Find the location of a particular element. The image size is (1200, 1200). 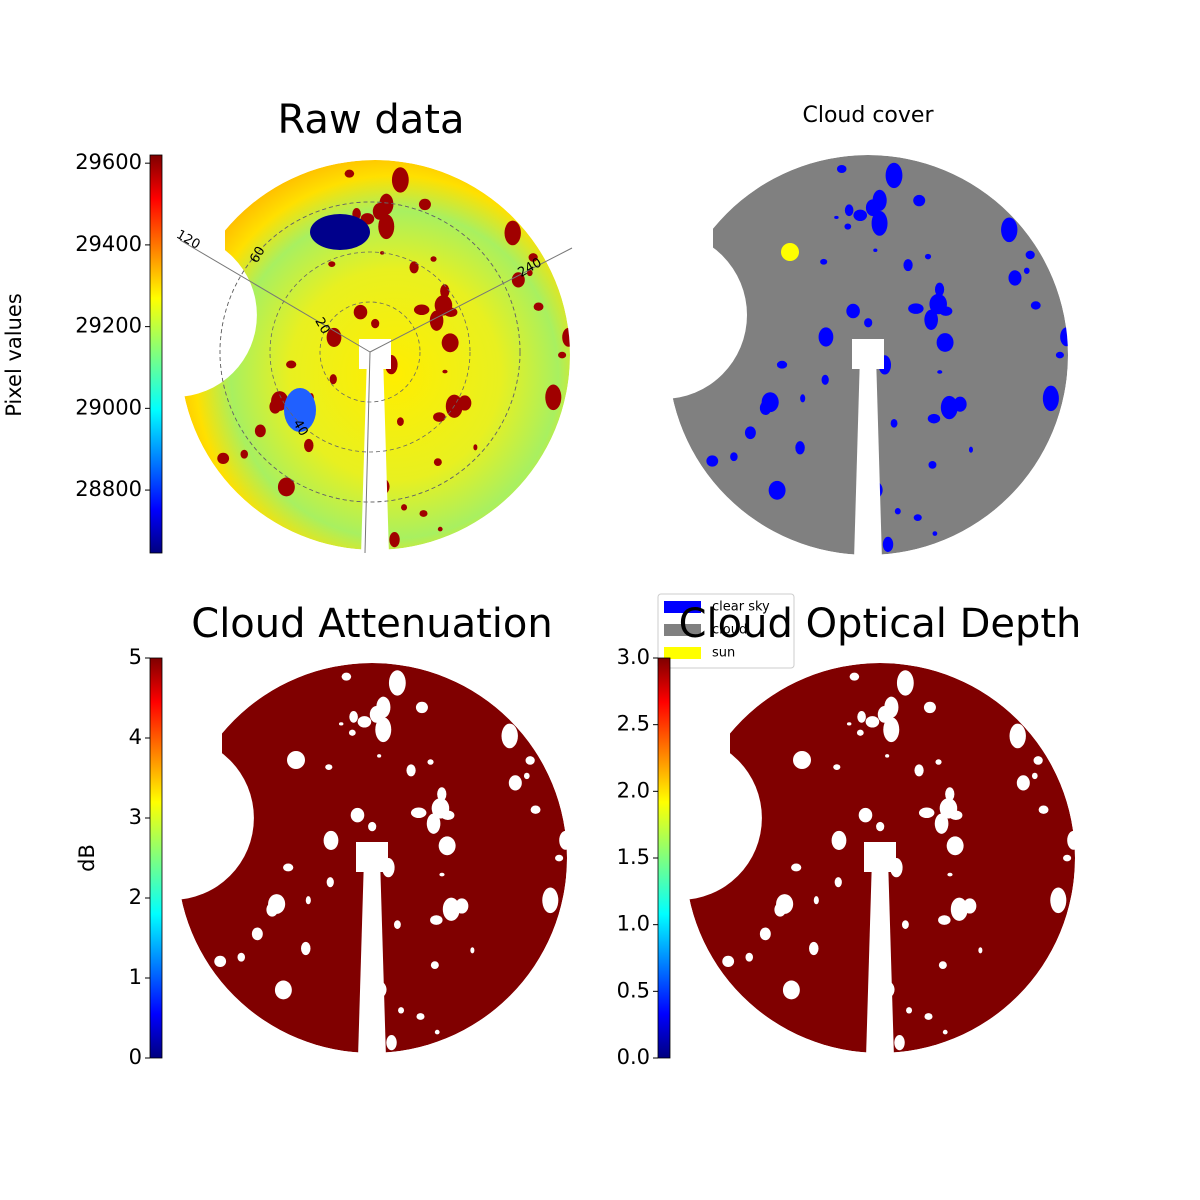

colorbar-label: Pixel values is located at coordinates (14, 355).